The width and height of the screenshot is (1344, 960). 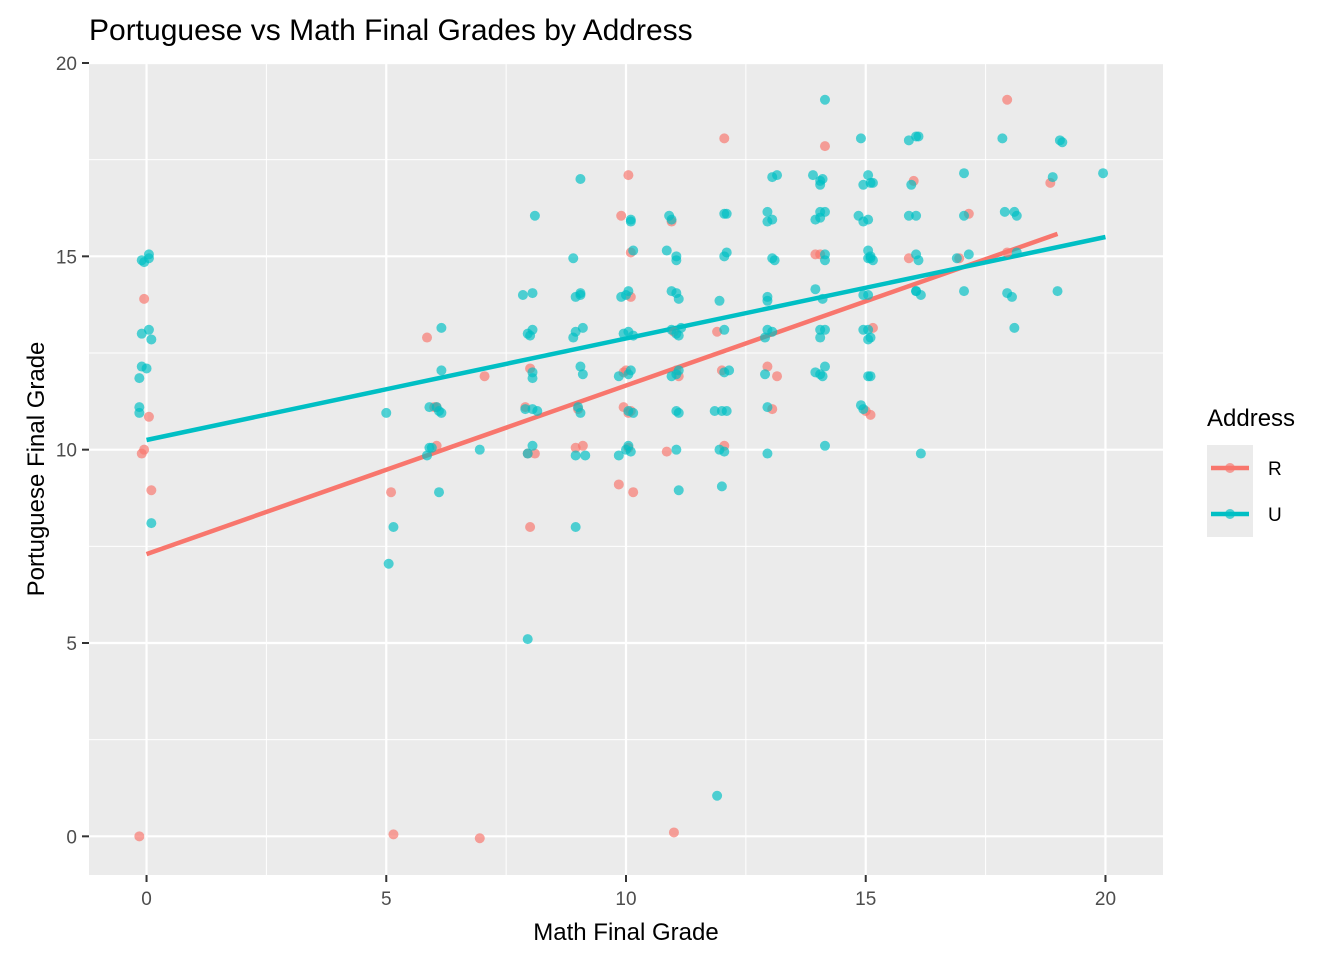 What do you see at coordinates (1230, 514) in the screenshot?
I see `legend-point-U` at bounding box center [1230, 514].